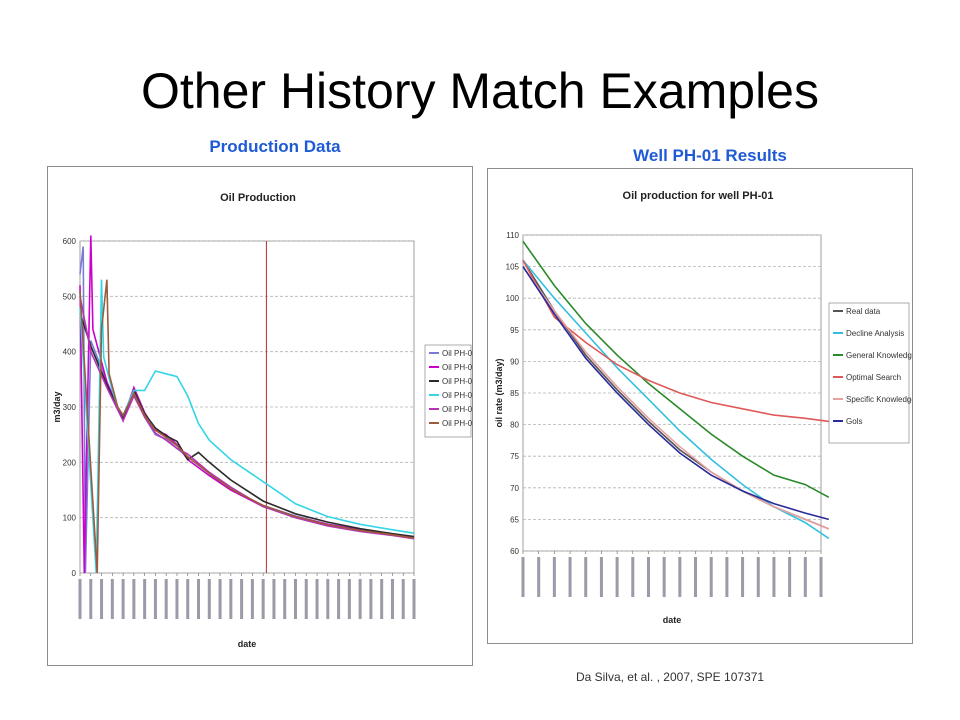  Describe the element at coordinates (514, 425) in the screenshot. I see `well-ph01-y-tick-label: 80` at that location.